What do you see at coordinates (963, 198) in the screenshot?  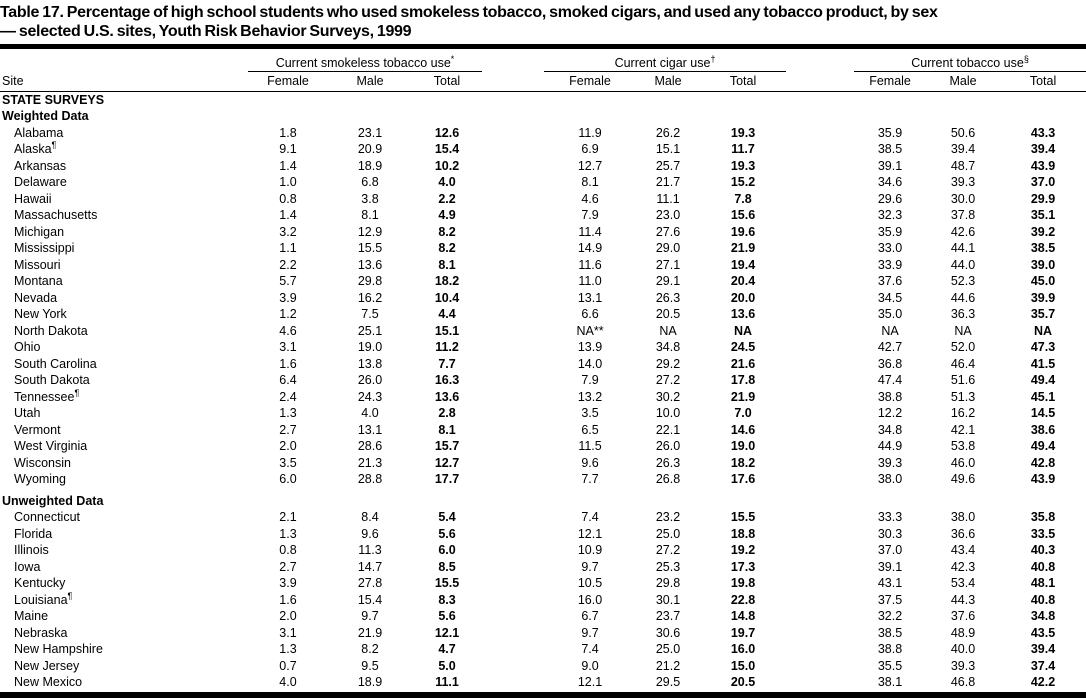 I see `value-cell: 30.0` at bounding box center [963, 198].